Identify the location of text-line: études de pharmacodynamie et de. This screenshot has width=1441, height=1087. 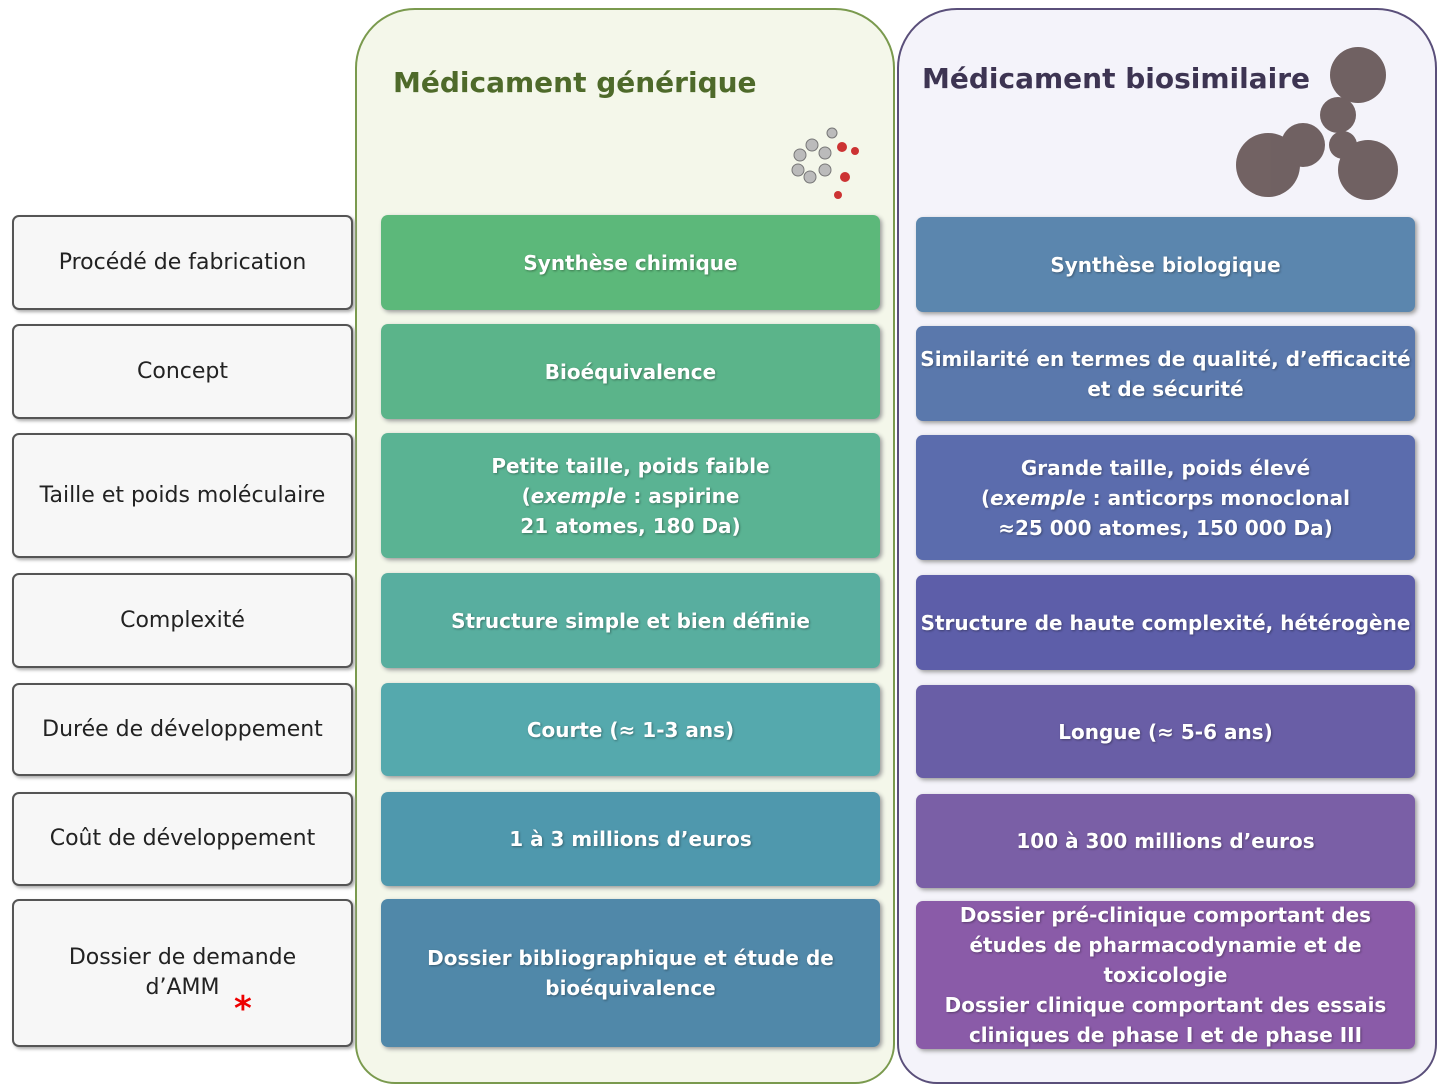
(1165, 945).